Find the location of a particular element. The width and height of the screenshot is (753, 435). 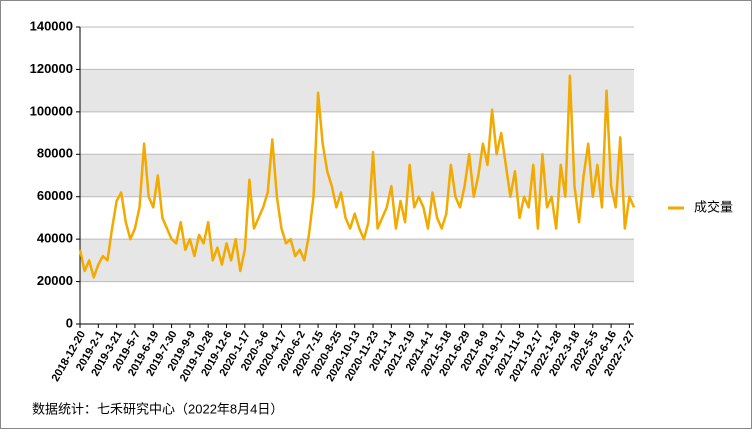

y-tick-label: 80000 is located at coordinates (55, 153).